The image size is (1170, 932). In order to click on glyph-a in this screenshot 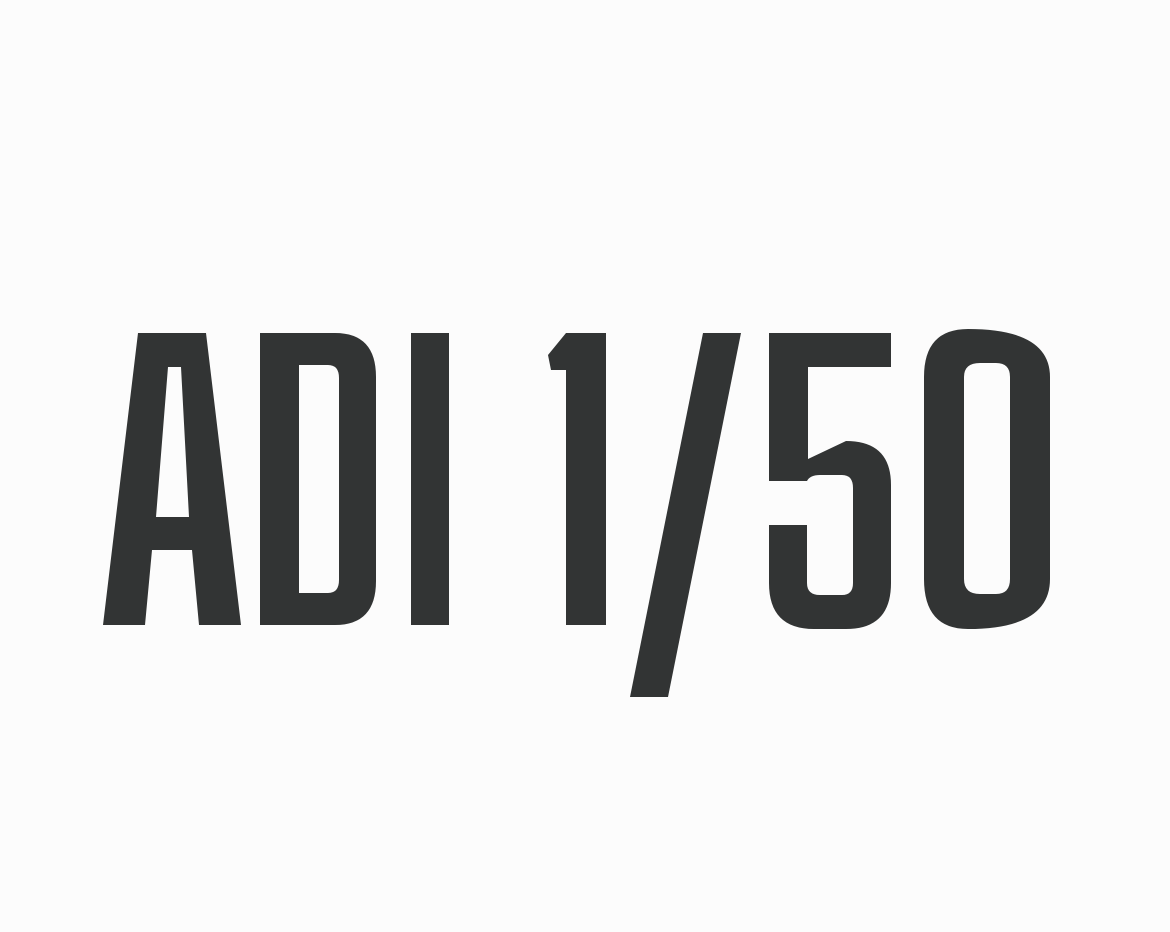, I will do `click(172, 479)`.